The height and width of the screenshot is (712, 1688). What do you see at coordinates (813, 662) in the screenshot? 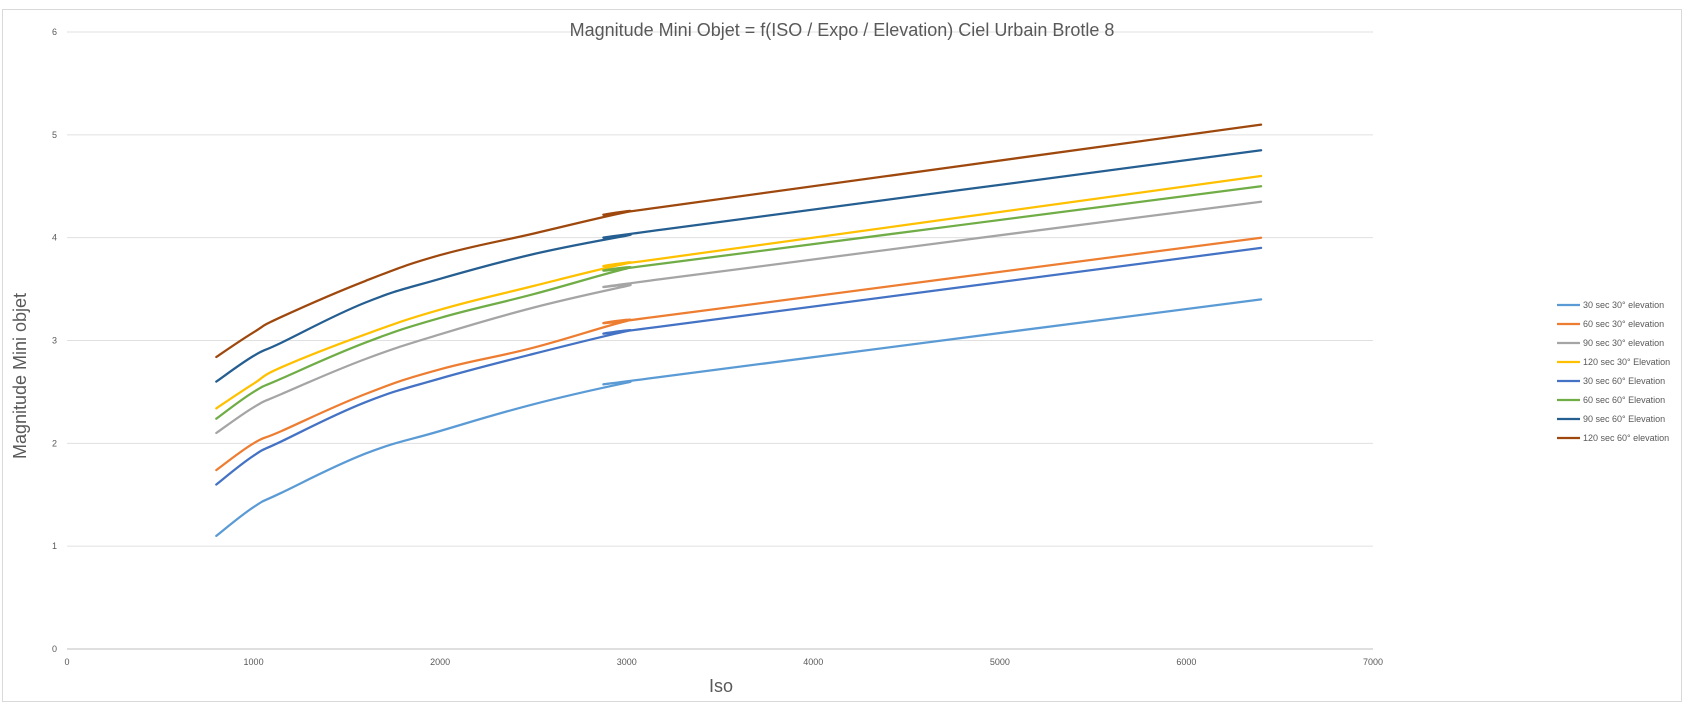
I see `x-tick-label: 4000` at bounding box center [813, 662].